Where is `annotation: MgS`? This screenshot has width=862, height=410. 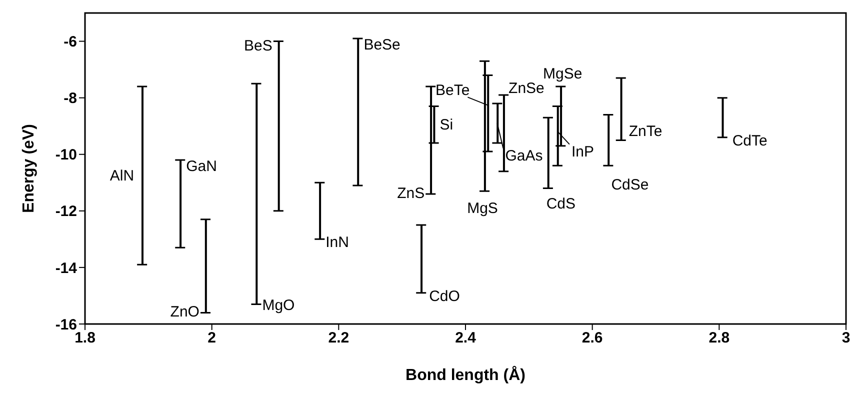 annotation: MgS is located at coordinates (482, 209).